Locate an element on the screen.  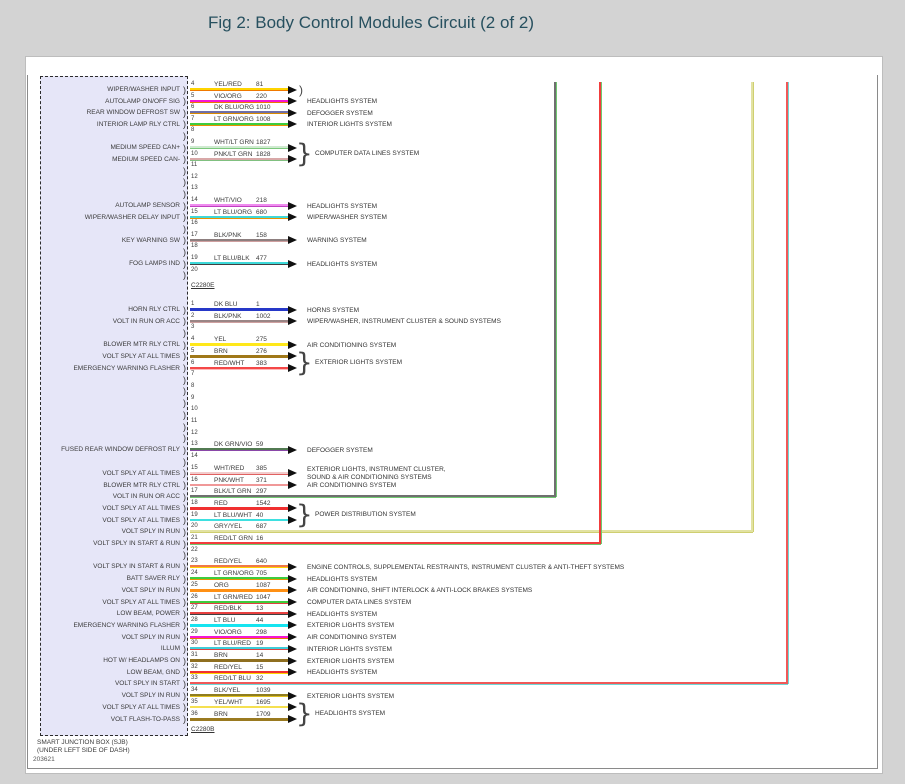
figure-number: 203621 is located at coordinates (44, 759).